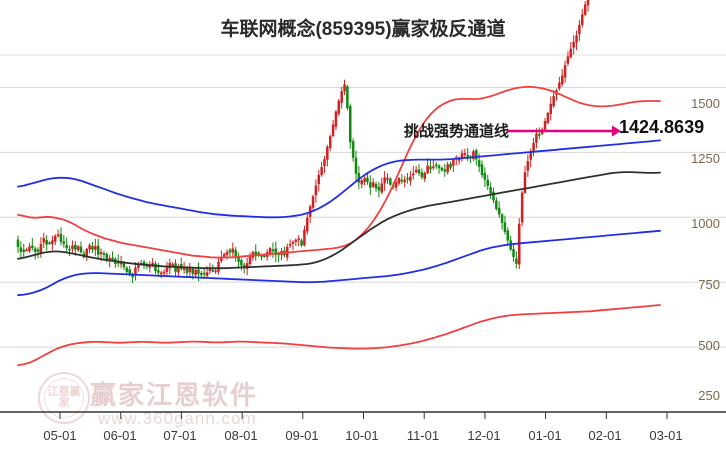 The width and height of the screenshot is (726, 450). Describe the element at coordinates (302, 435) in the screenshot. I see `x-tick-label: 09-01` at that location.